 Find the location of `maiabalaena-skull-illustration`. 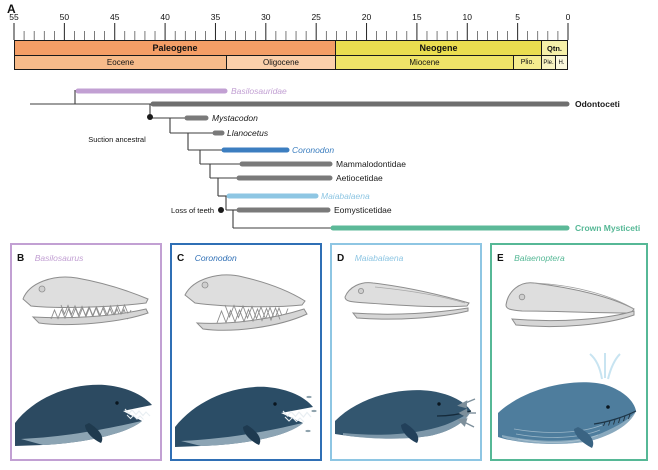

maiabalaena-skull-illustration is located at coordinates (407, 301).